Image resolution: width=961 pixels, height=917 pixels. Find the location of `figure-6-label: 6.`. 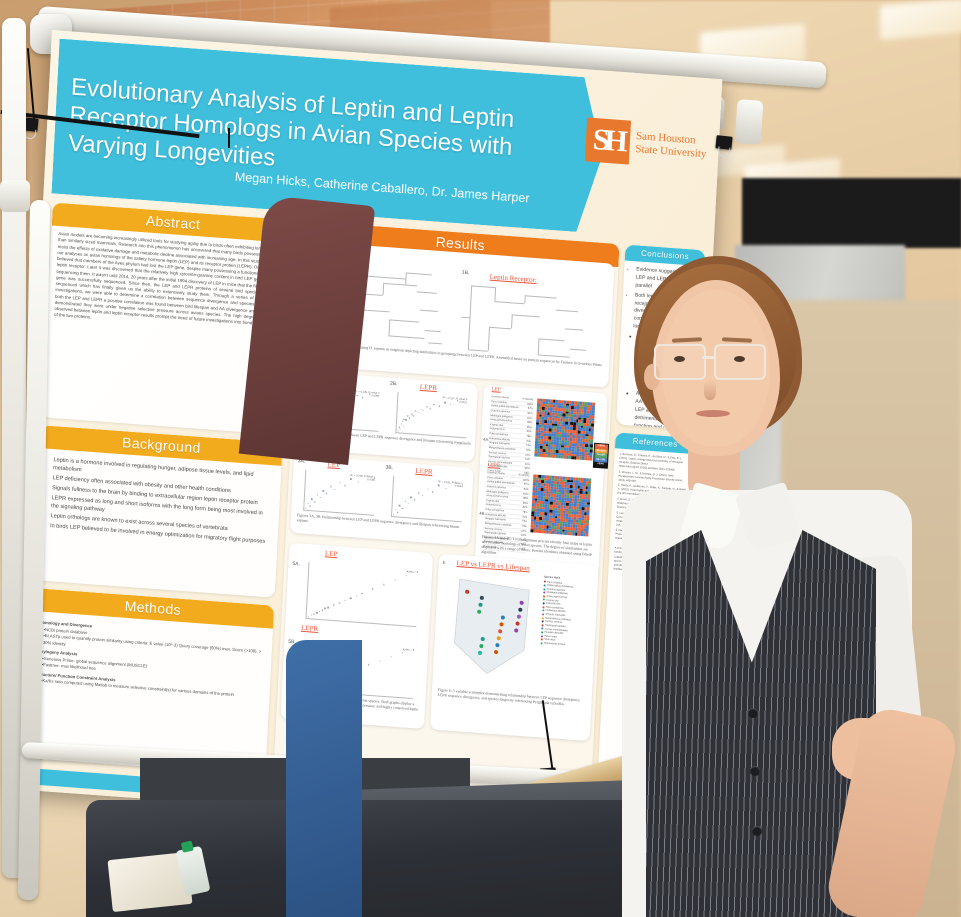

figure-6-label: 6. is located at coordinates (444, 562).